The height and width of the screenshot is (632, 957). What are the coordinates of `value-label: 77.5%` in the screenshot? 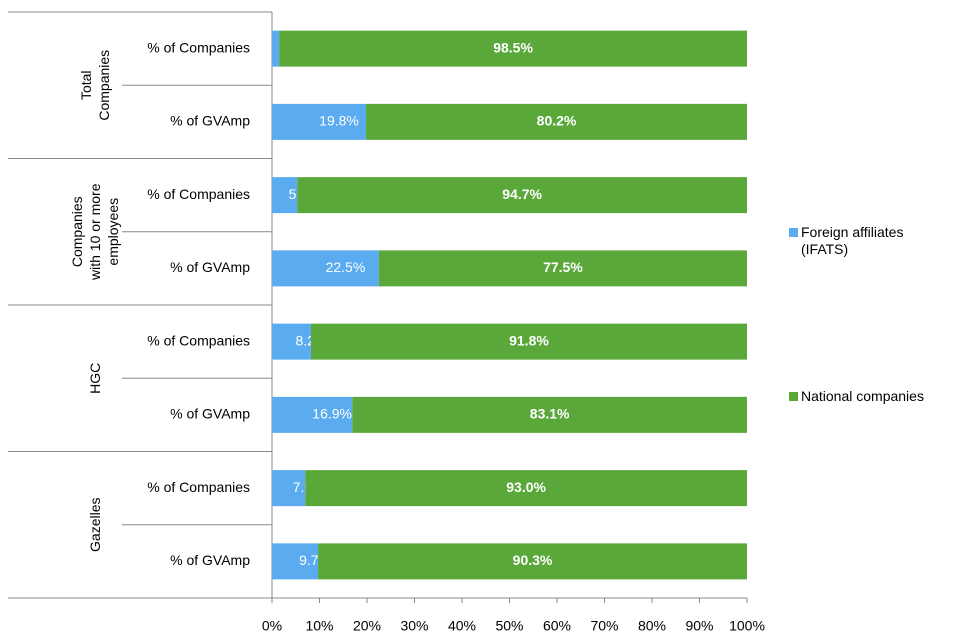 It's located at (563, 267).